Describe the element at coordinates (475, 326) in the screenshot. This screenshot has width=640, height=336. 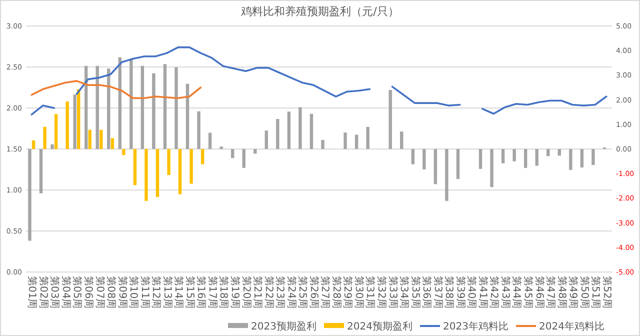
I see `legend-label: 2023年鸡料比` at that location.